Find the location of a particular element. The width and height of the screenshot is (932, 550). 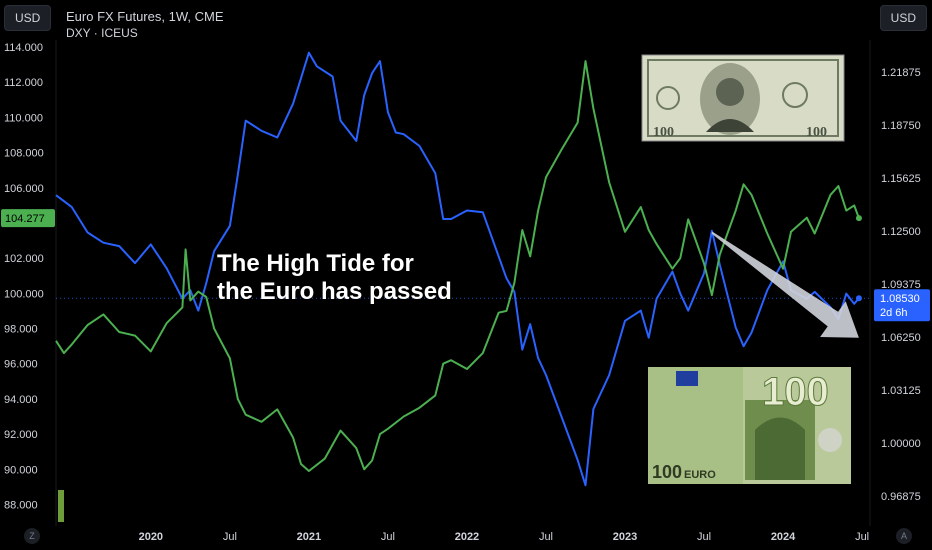

x-axis-tick: 2023 is located at coordinates (625, 537).